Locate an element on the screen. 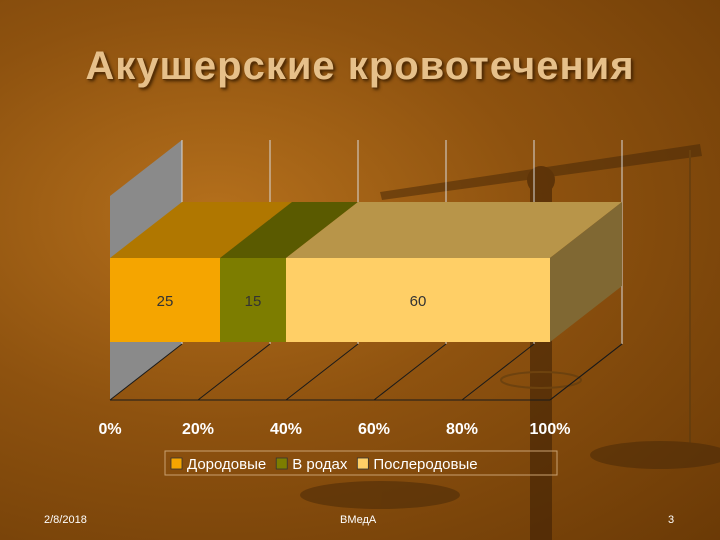 The height and width of the screenshot is (540, 720). footer-center-text: ВМедА is located at coordinates (358, 520).